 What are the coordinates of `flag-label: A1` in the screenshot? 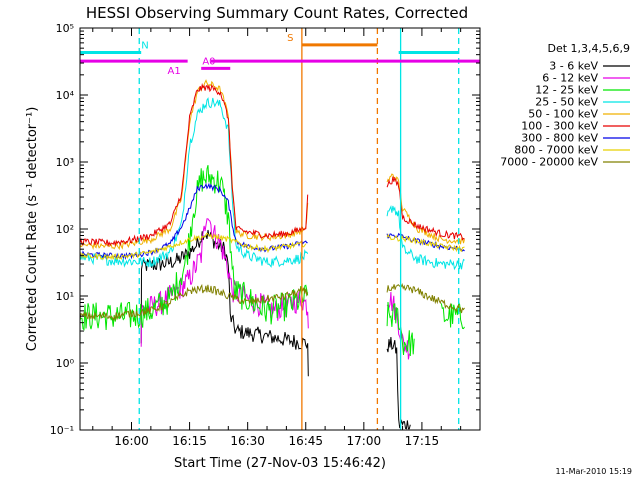 It's located at (173, 71).